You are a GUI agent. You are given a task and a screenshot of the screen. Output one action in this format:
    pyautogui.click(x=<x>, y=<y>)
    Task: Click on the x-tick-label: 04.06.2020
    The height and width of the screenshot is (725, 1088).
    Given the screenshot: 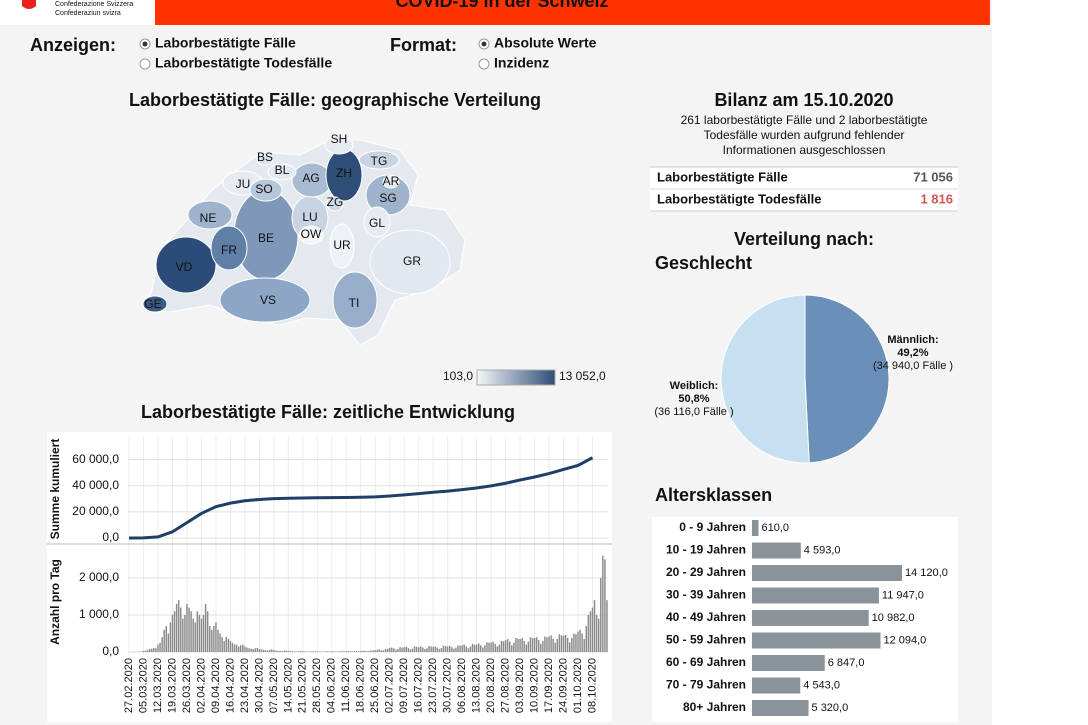 What is the action you would take?
    pyautogui.click(x=332, y=685)
    